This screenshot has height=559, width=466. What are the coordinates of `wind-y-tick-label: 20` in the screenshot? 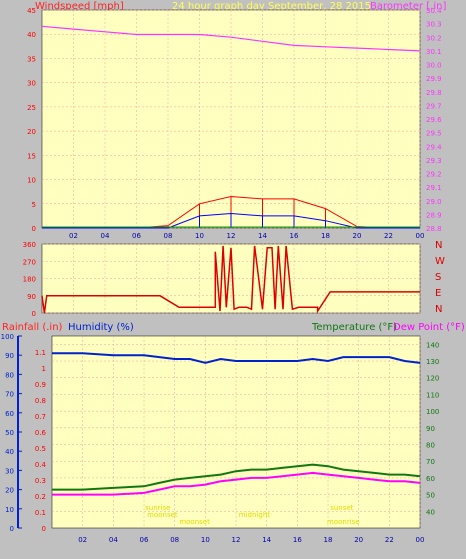 It's located at (31, 132).